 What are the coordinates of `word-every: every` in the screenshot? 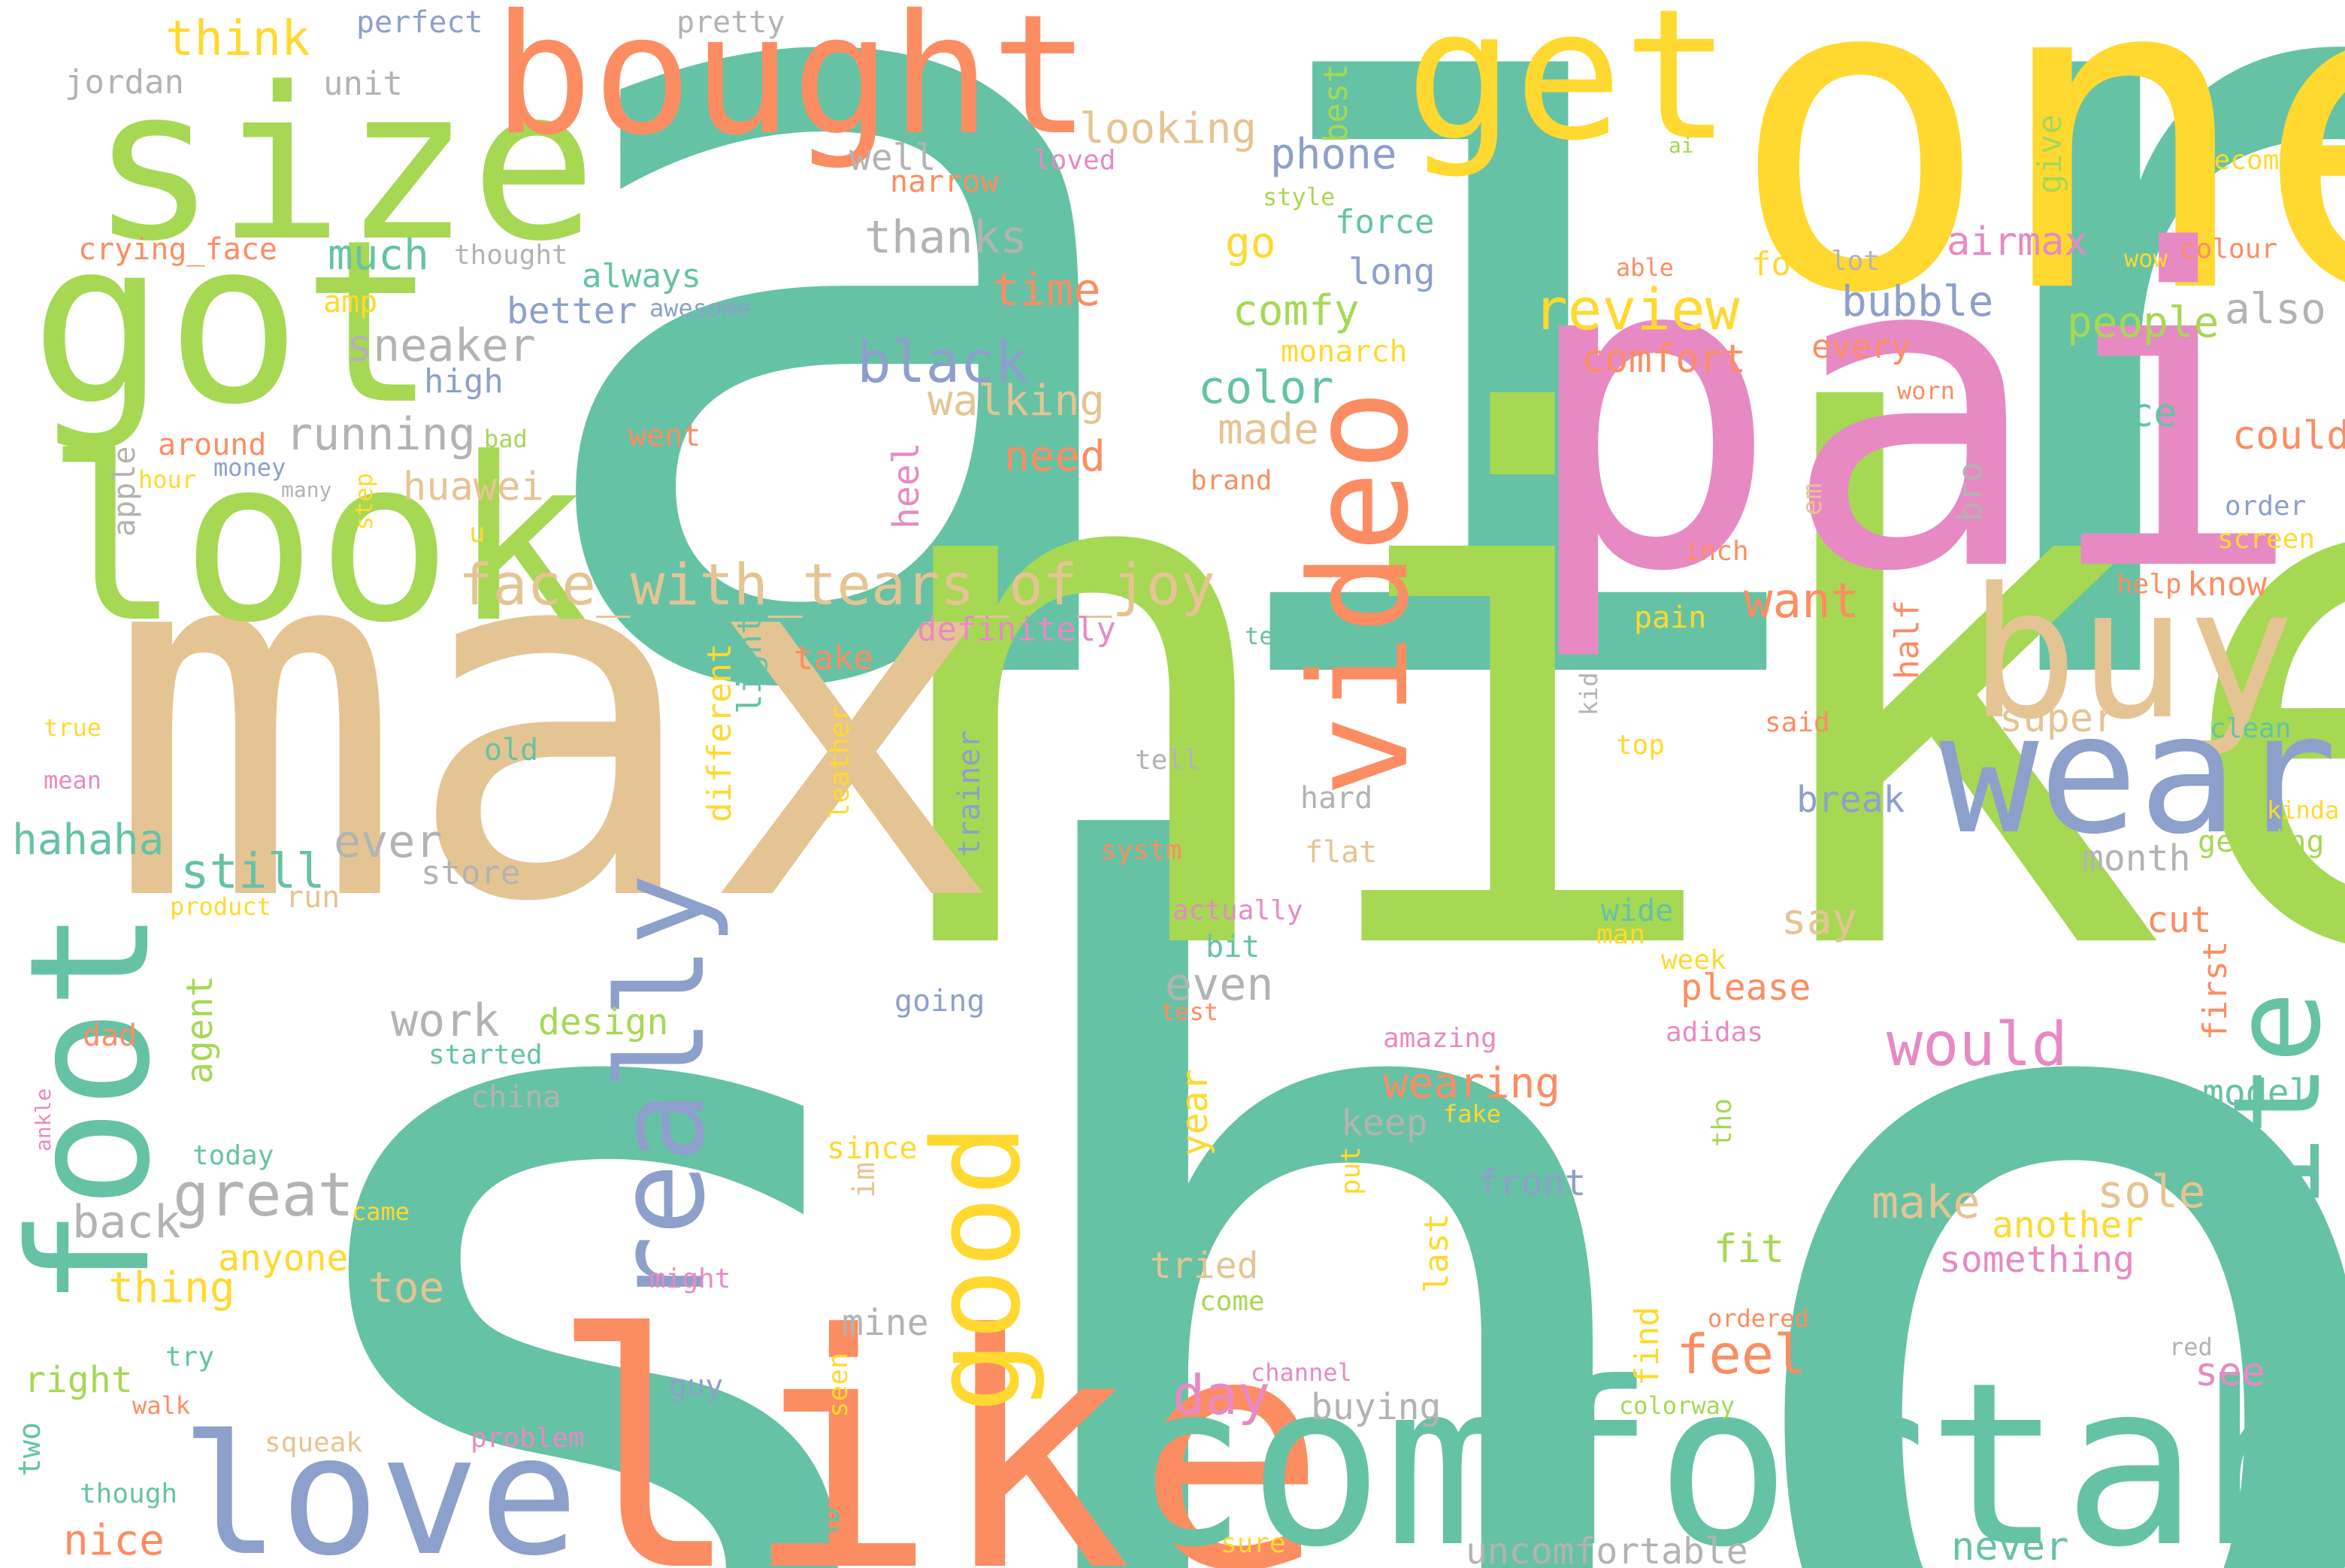 It's located at (1861, 347).